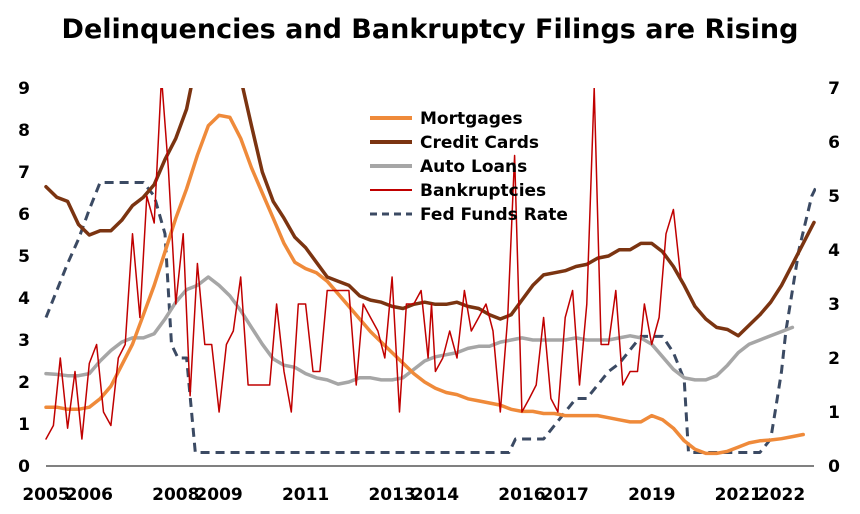  Describe the element at coordinates (834, 89) in the screenshot. I see `right-tick-label-7: 7` at that location.